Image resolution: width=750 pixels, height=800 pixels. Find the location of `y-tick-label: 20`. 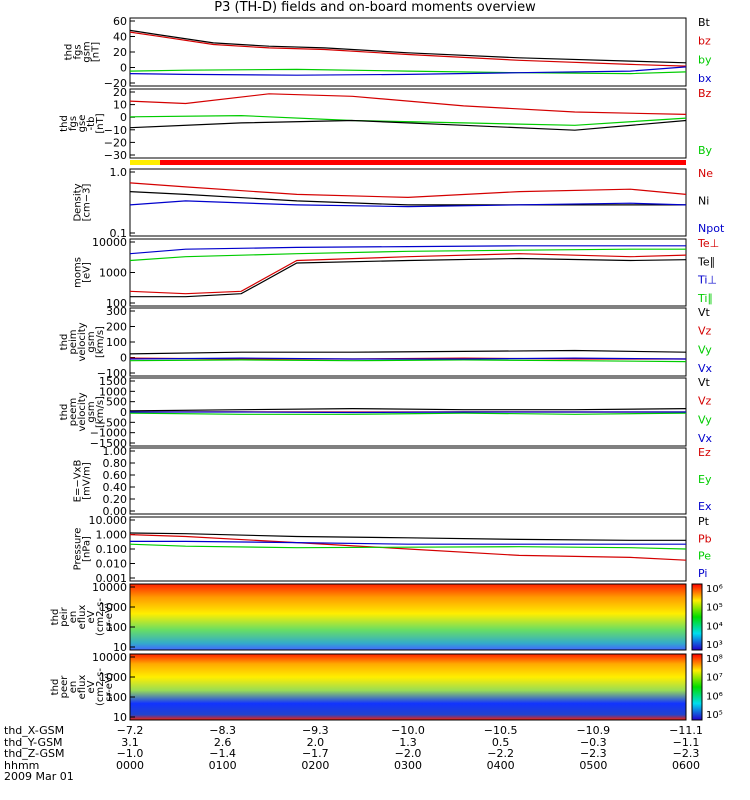

y-tick-label: 20 is located at coordinates (120, 92).